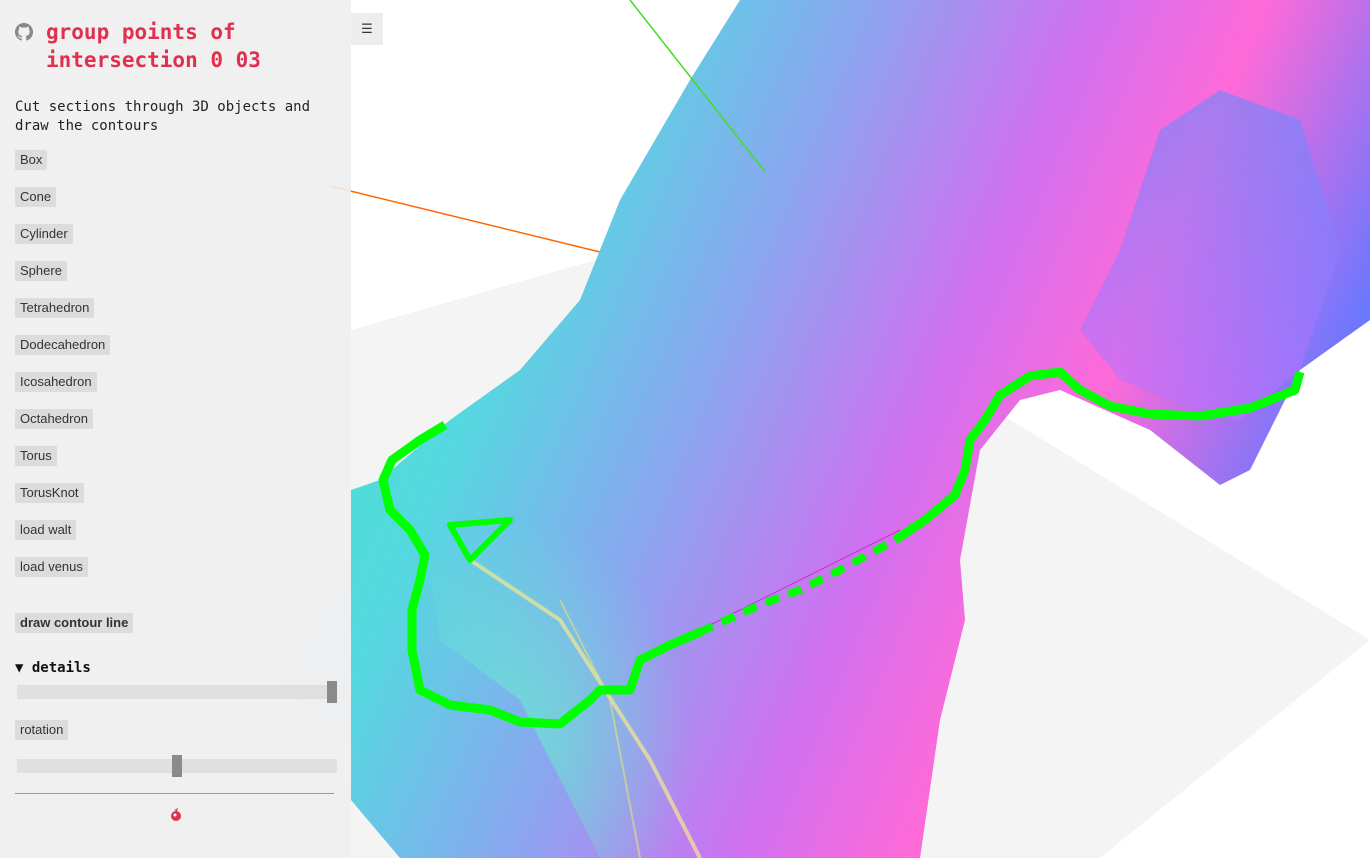 The image size is (1370, 858). Describe the element at coordinates (54, 419) in the screenshot. I see `octahedron-button: Octahedron` at that location.